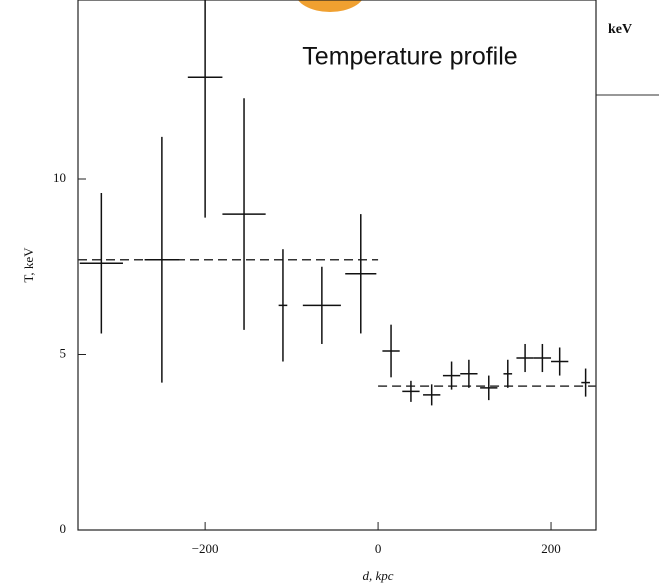 This screenshot has width=659, height=588. Describe the element at coordinates (551, 548) in the screenshot. I see `x-tick-label: 200` at that location.